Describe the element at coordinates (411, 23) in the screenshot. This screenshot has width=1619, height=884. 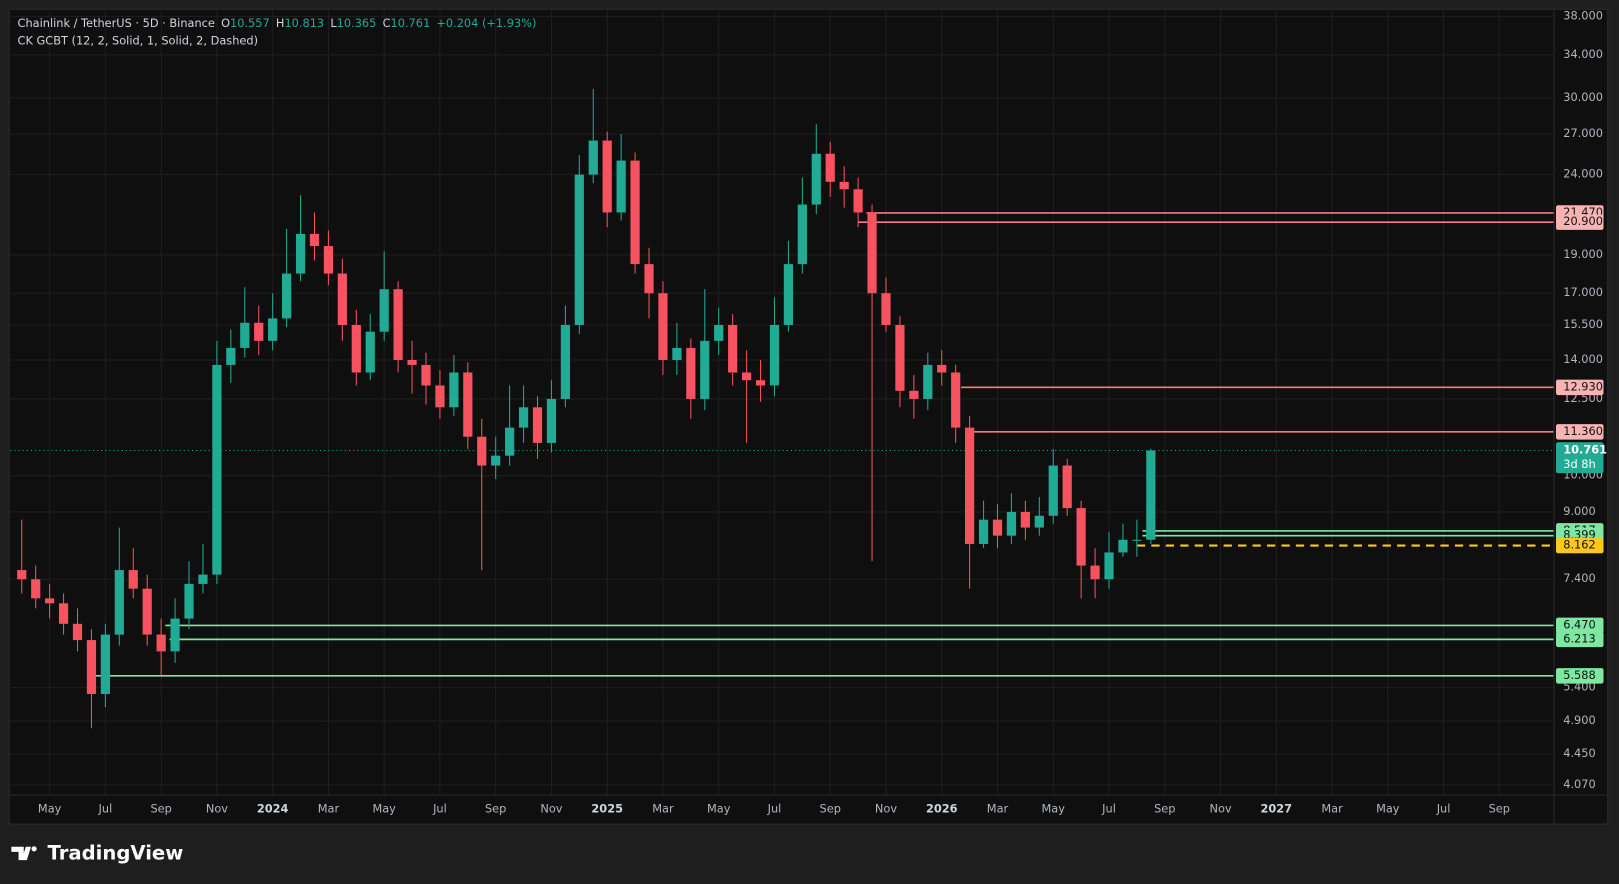
I see `close-value: 10.761` at that location.